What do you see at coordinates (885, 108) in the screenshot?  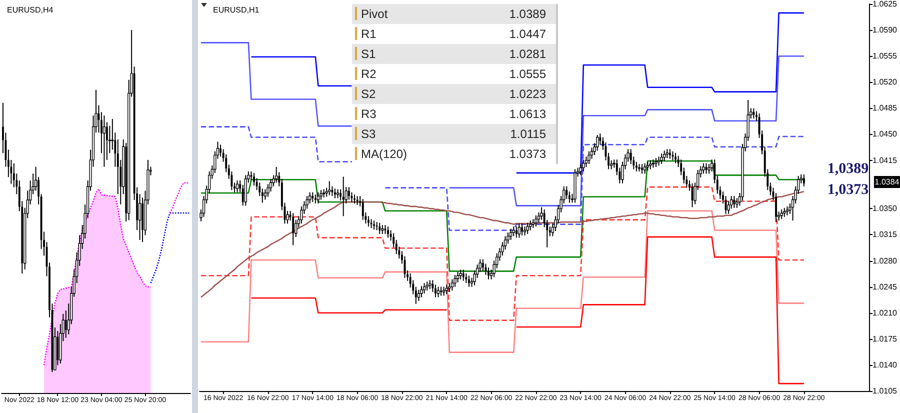 I see `y-tick-label: 1.0485` at bounding box center [885, 108].